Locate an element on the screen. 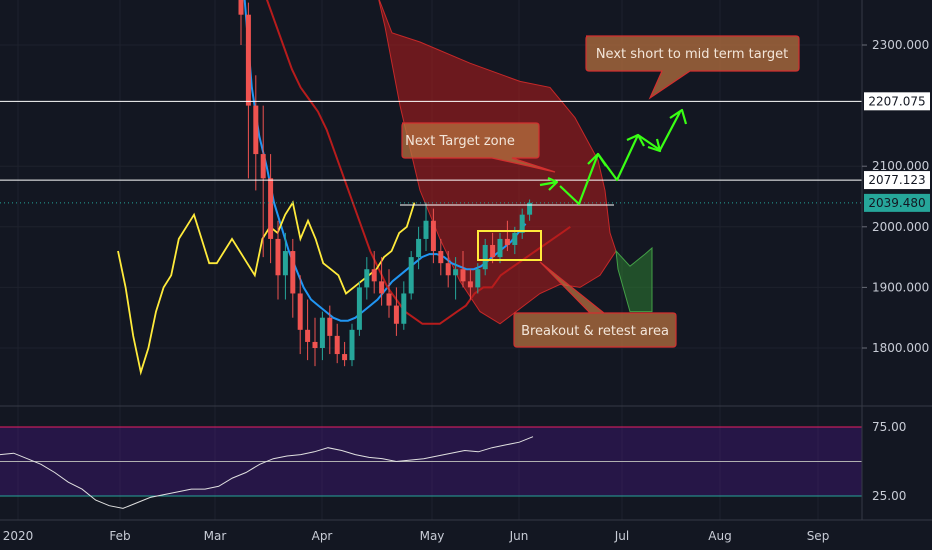 The height and width of the screenshot is (550, 932). rsi-tick-label: 75.00 is located at coordinates (889, 427).